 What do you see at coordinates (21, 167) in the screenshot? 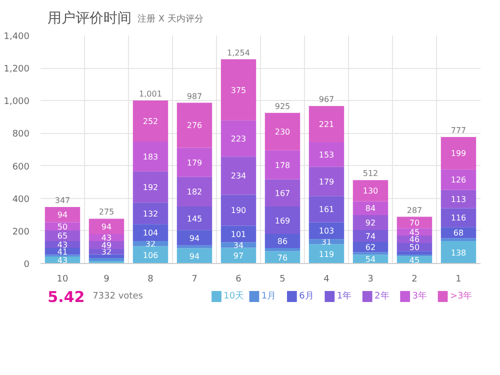
I see `y-tick-label: 600` at bounding box center [21, 167].